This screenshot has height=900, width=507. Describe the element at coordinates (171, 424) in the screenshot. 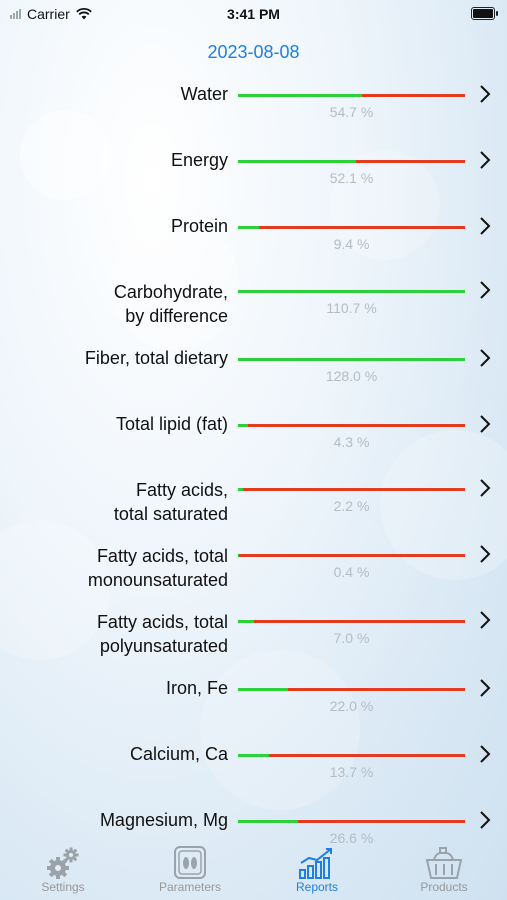

I see `nutrient-name-line: Total lipid (fat)` at that location.